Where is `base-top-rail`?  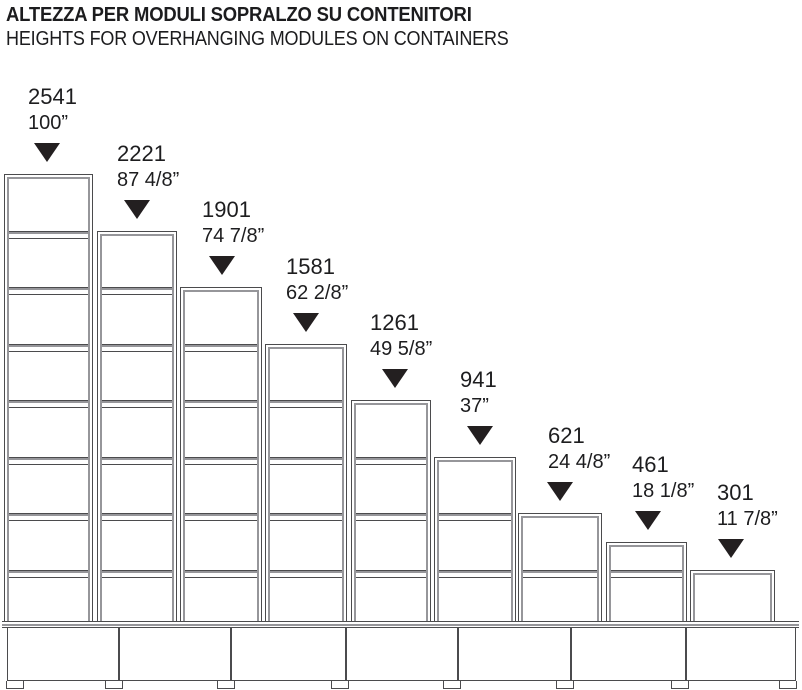
base-top-rail is located at coordinates (400, 624).